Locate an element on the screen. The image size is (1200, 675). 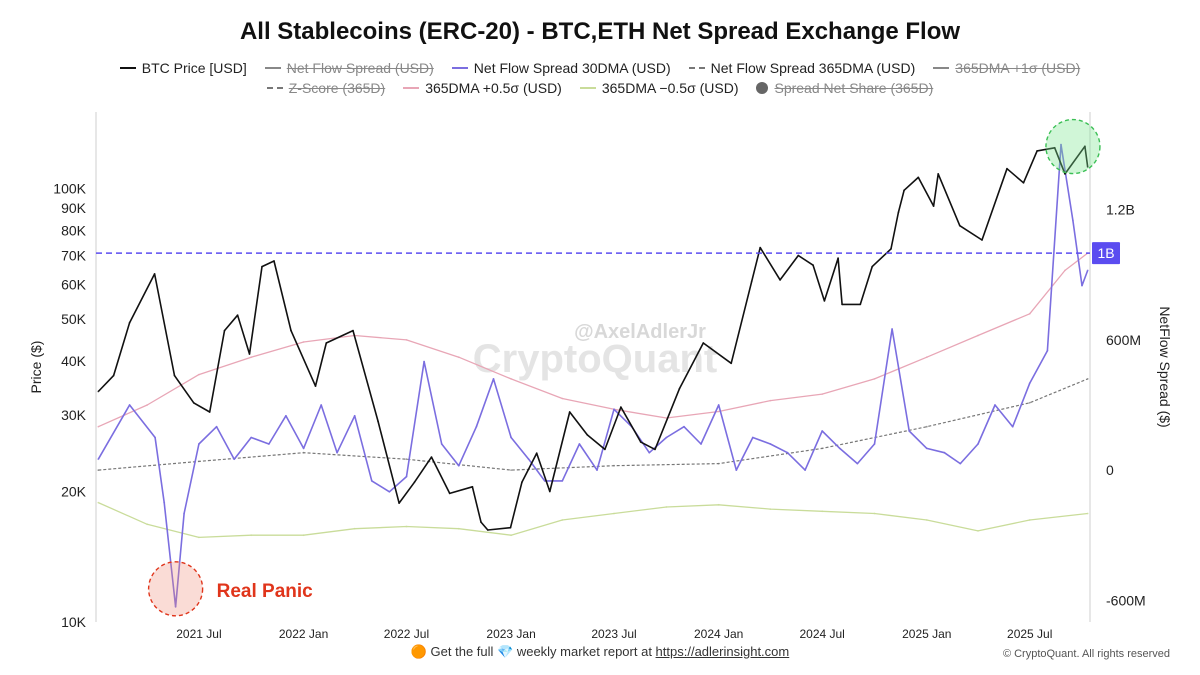
legend-item-spread-net-share-365d: Spread Net Share (365D) is located at coordinates (844, 88).